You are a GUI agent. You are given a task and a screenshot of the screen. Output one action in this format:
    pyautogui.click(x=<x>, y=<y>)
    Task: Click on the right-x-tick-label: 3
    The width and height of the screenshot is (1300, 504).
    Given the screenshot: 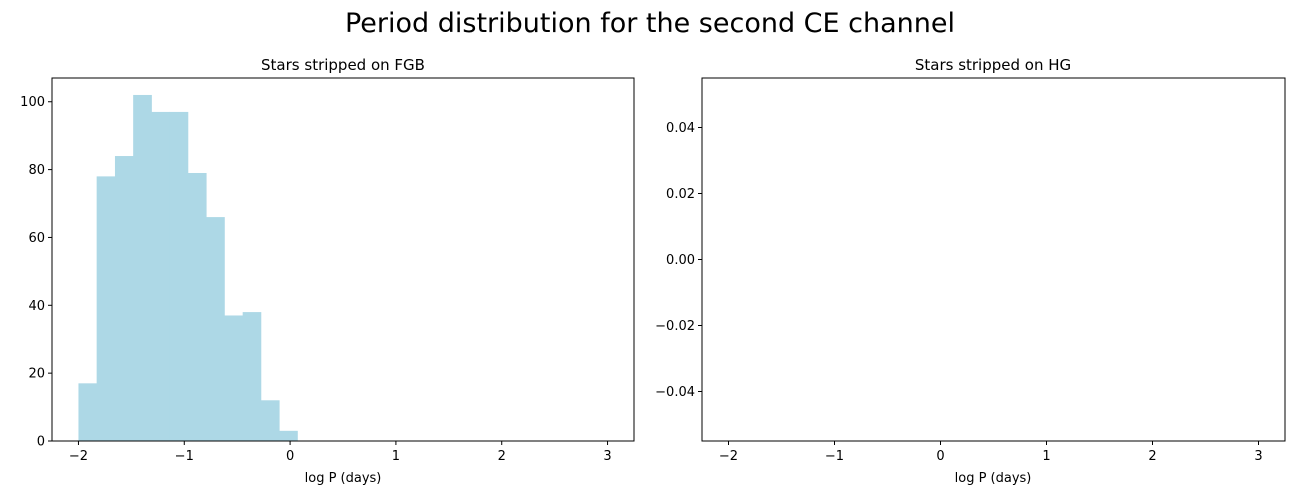 What is the action you would take?
    pyautogui.click(x=1258, y=456)
    